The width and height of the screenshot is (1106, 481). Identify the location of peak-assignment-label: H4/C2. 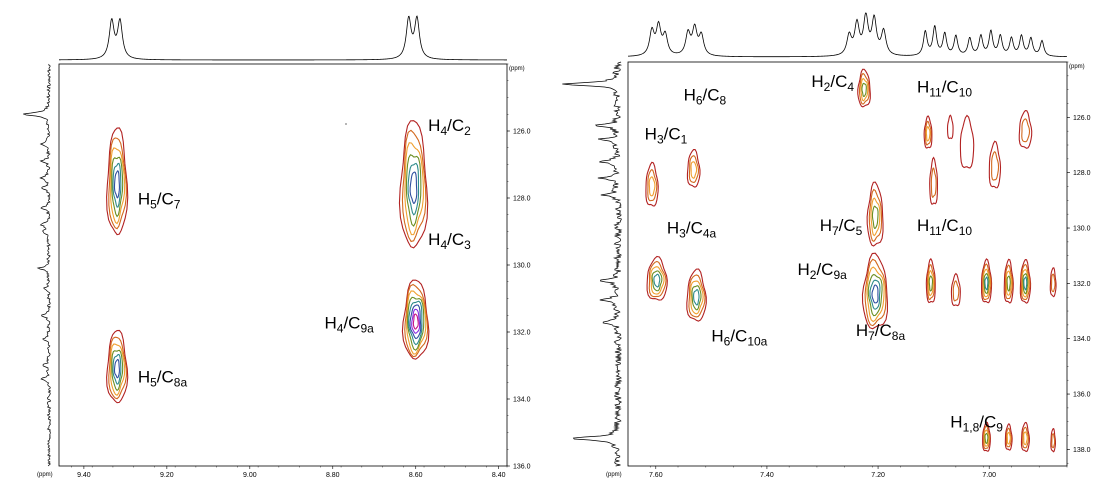
(449, 127).